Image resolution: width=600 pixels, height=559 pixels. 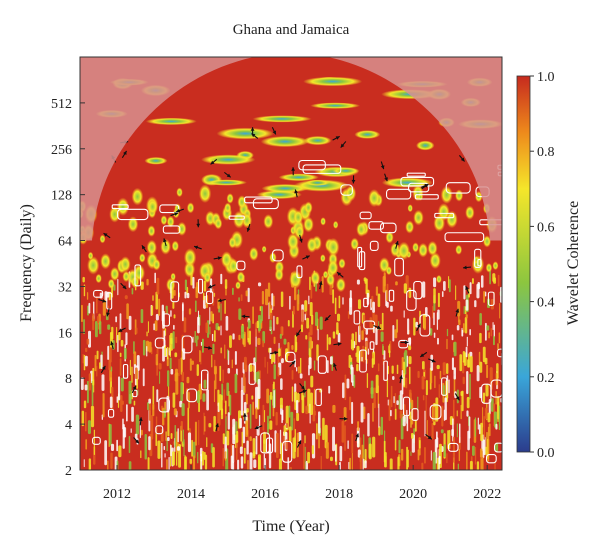 What do you see at coordinates (291, 30) in the screenshot?
I see `chart-title: Ghana and Jamaica` at bounding box center [291, 30].